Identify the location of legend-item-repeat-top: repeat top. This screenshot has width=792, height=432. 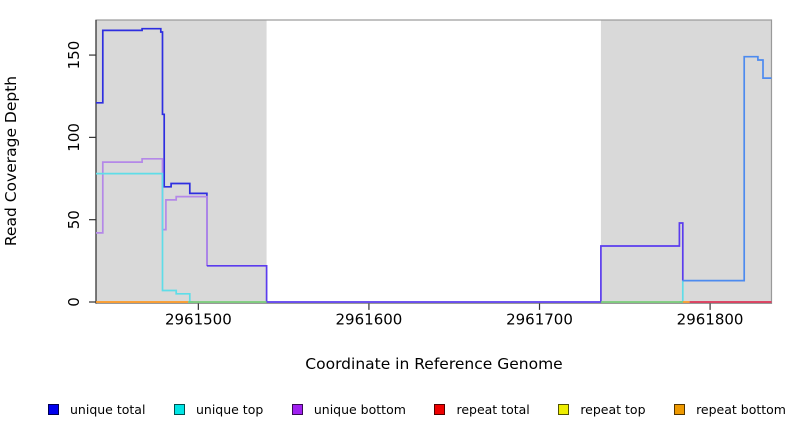
(602, 409).